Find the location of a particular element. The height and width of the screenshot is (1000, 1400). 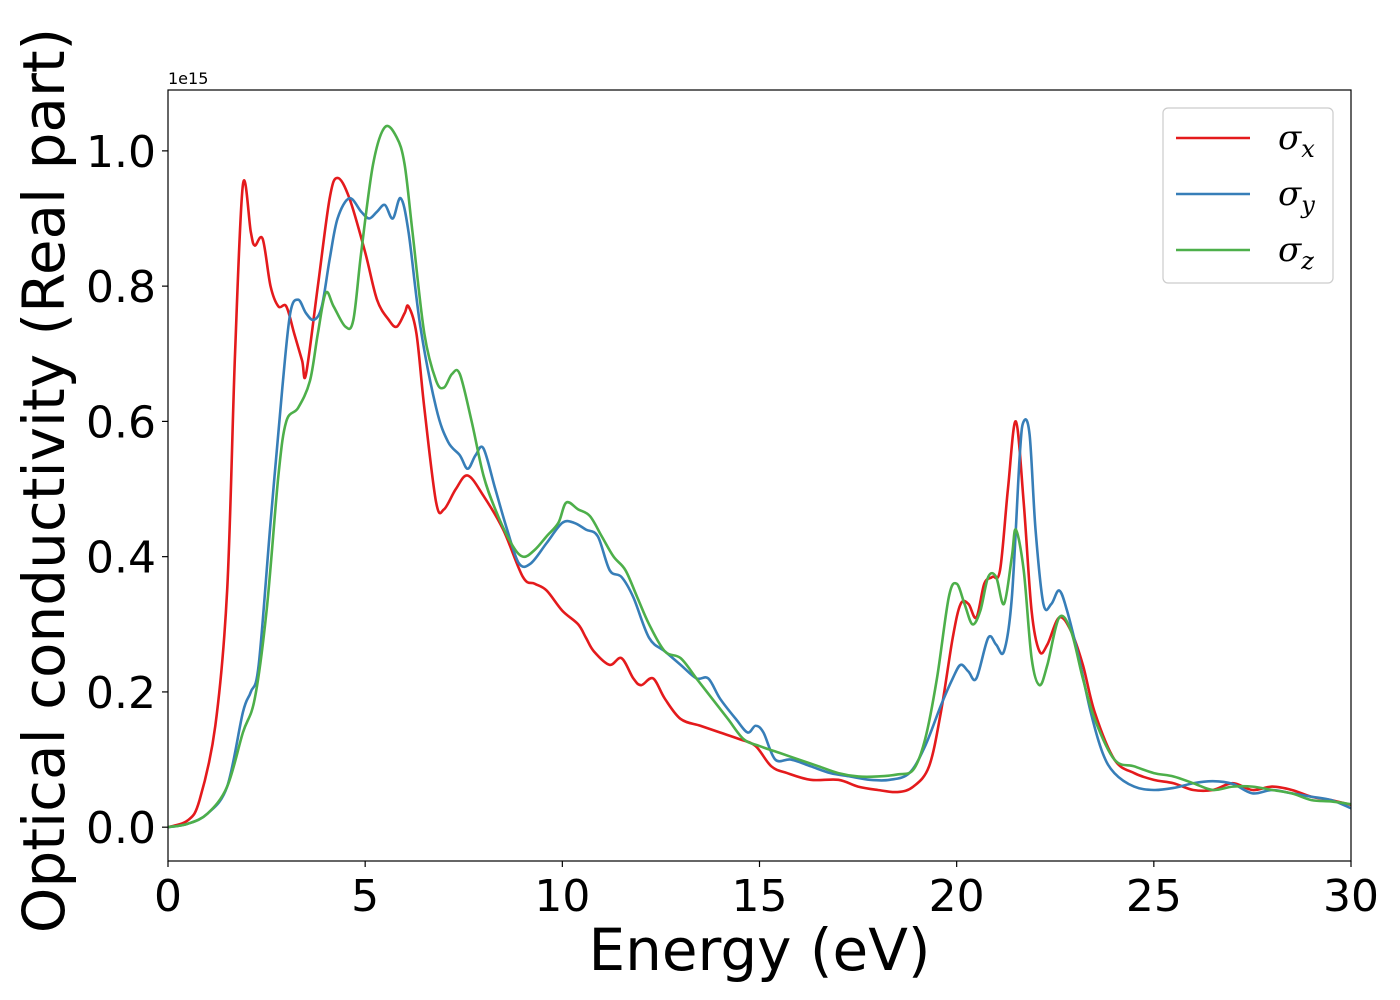

y-tick-label: 0.0 is located at coordinates (121, 828).